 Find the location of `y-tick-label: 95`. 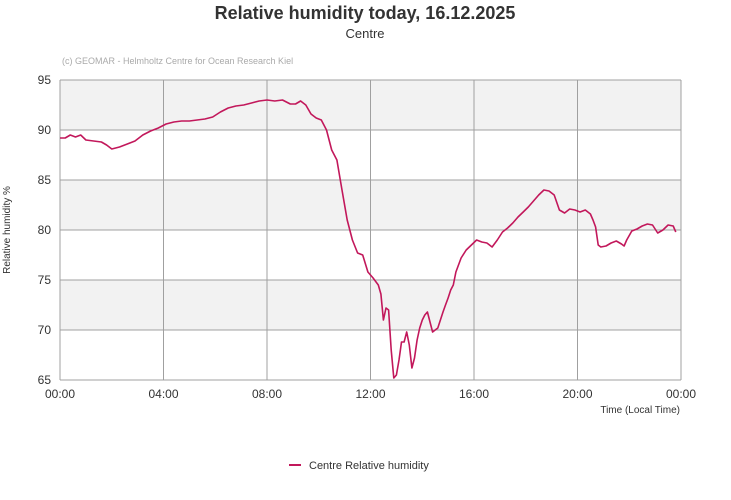

y-tick-label: 95 is located at coordinates (45, 80).